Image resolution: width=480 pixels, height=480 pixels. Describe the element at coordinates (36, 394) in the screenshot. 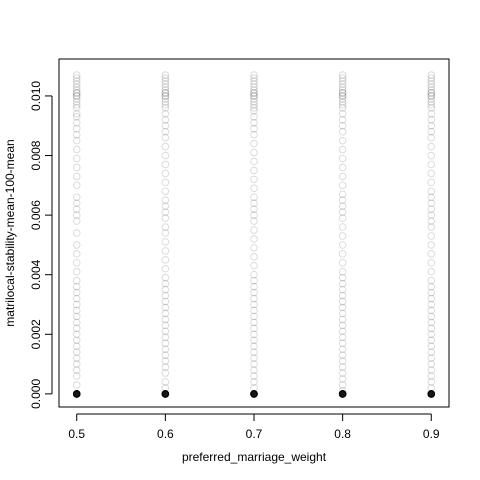

I see `y-tick-label: 0.000` at that location.